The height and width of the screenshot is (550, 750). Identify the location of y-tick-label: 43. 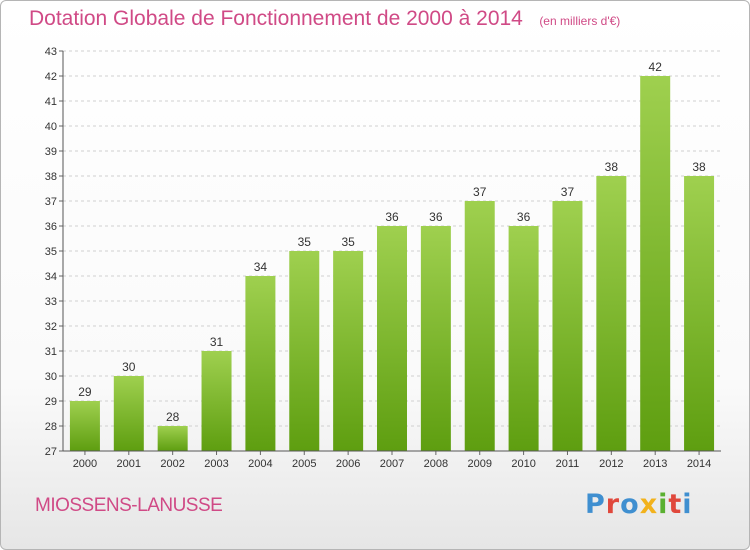
(51, 52).